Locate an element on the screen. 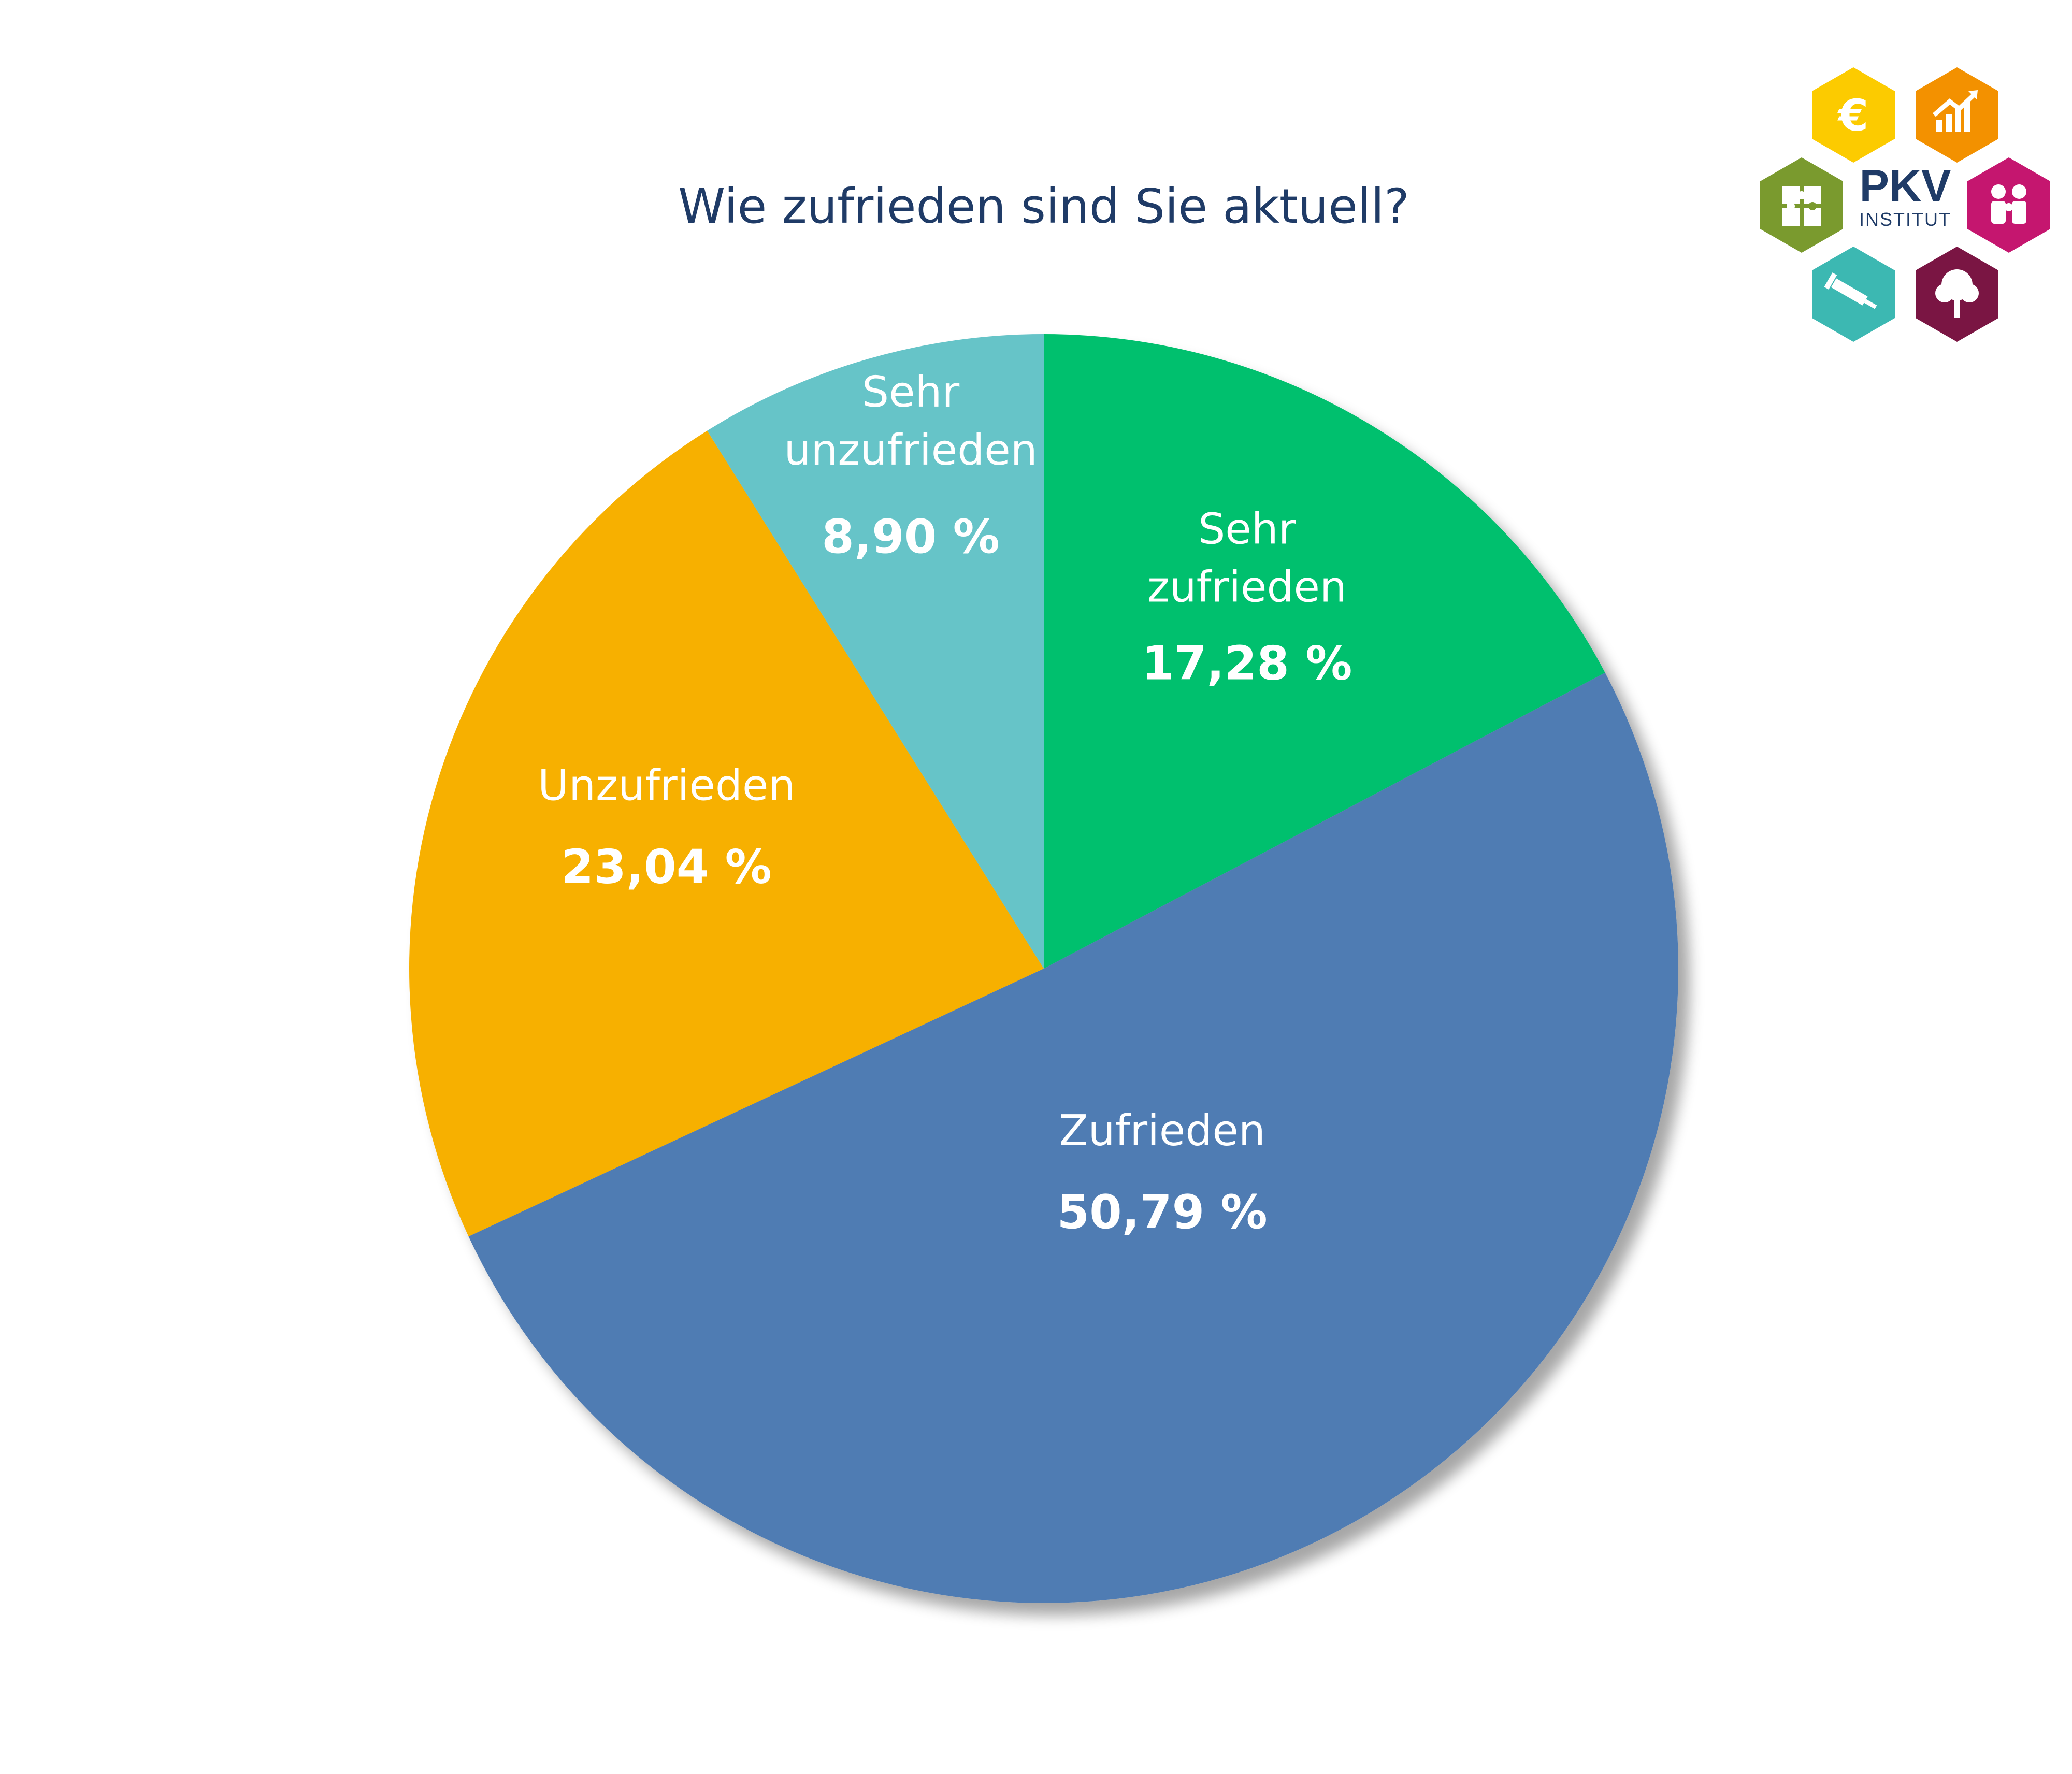  pkv-institut-logo: € is located at coordinates (1905, 204).